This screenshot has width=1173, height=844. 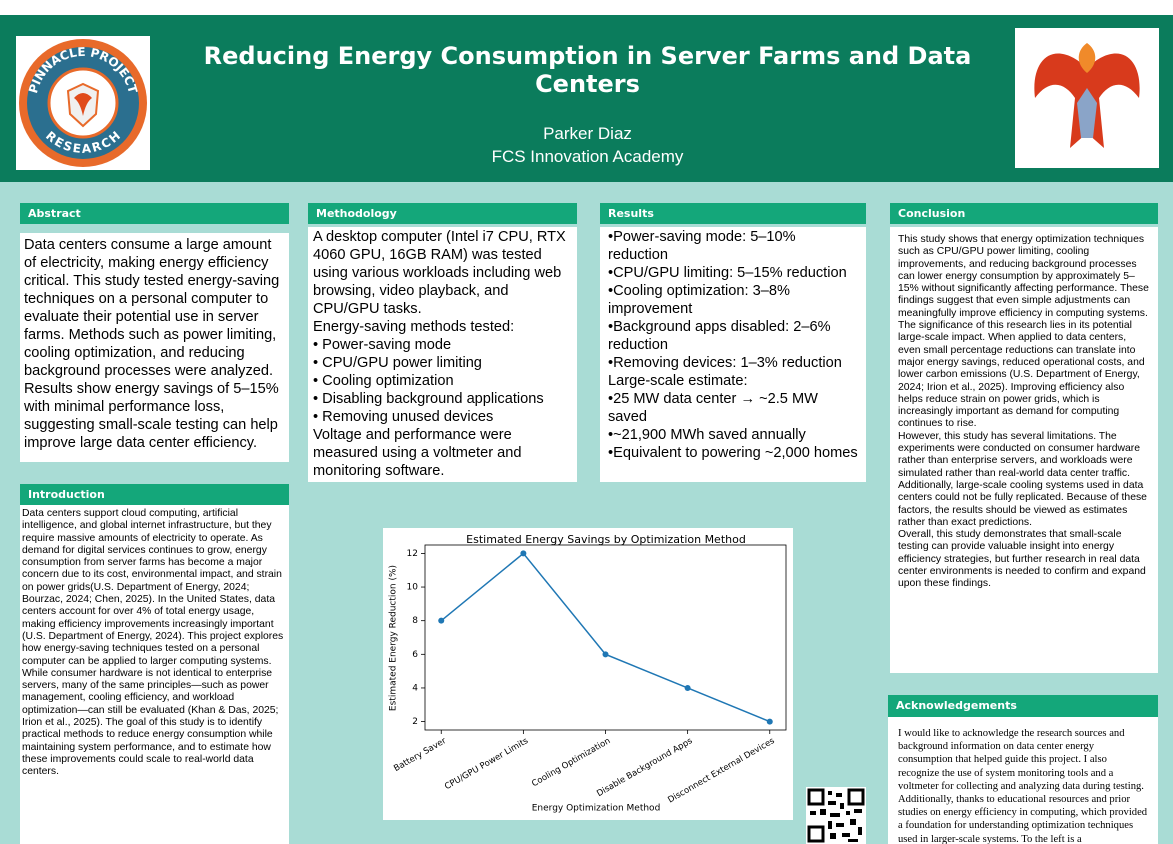 I want to click on qr-modules, so click(x=836, y=816).